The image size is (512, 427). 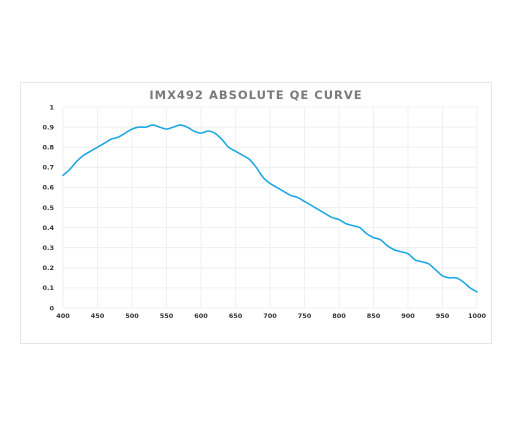 What do you see at coordinates (305, 316) in the screenshot?
I see `x-tick-label: 750` at bounding box center [305, 316].